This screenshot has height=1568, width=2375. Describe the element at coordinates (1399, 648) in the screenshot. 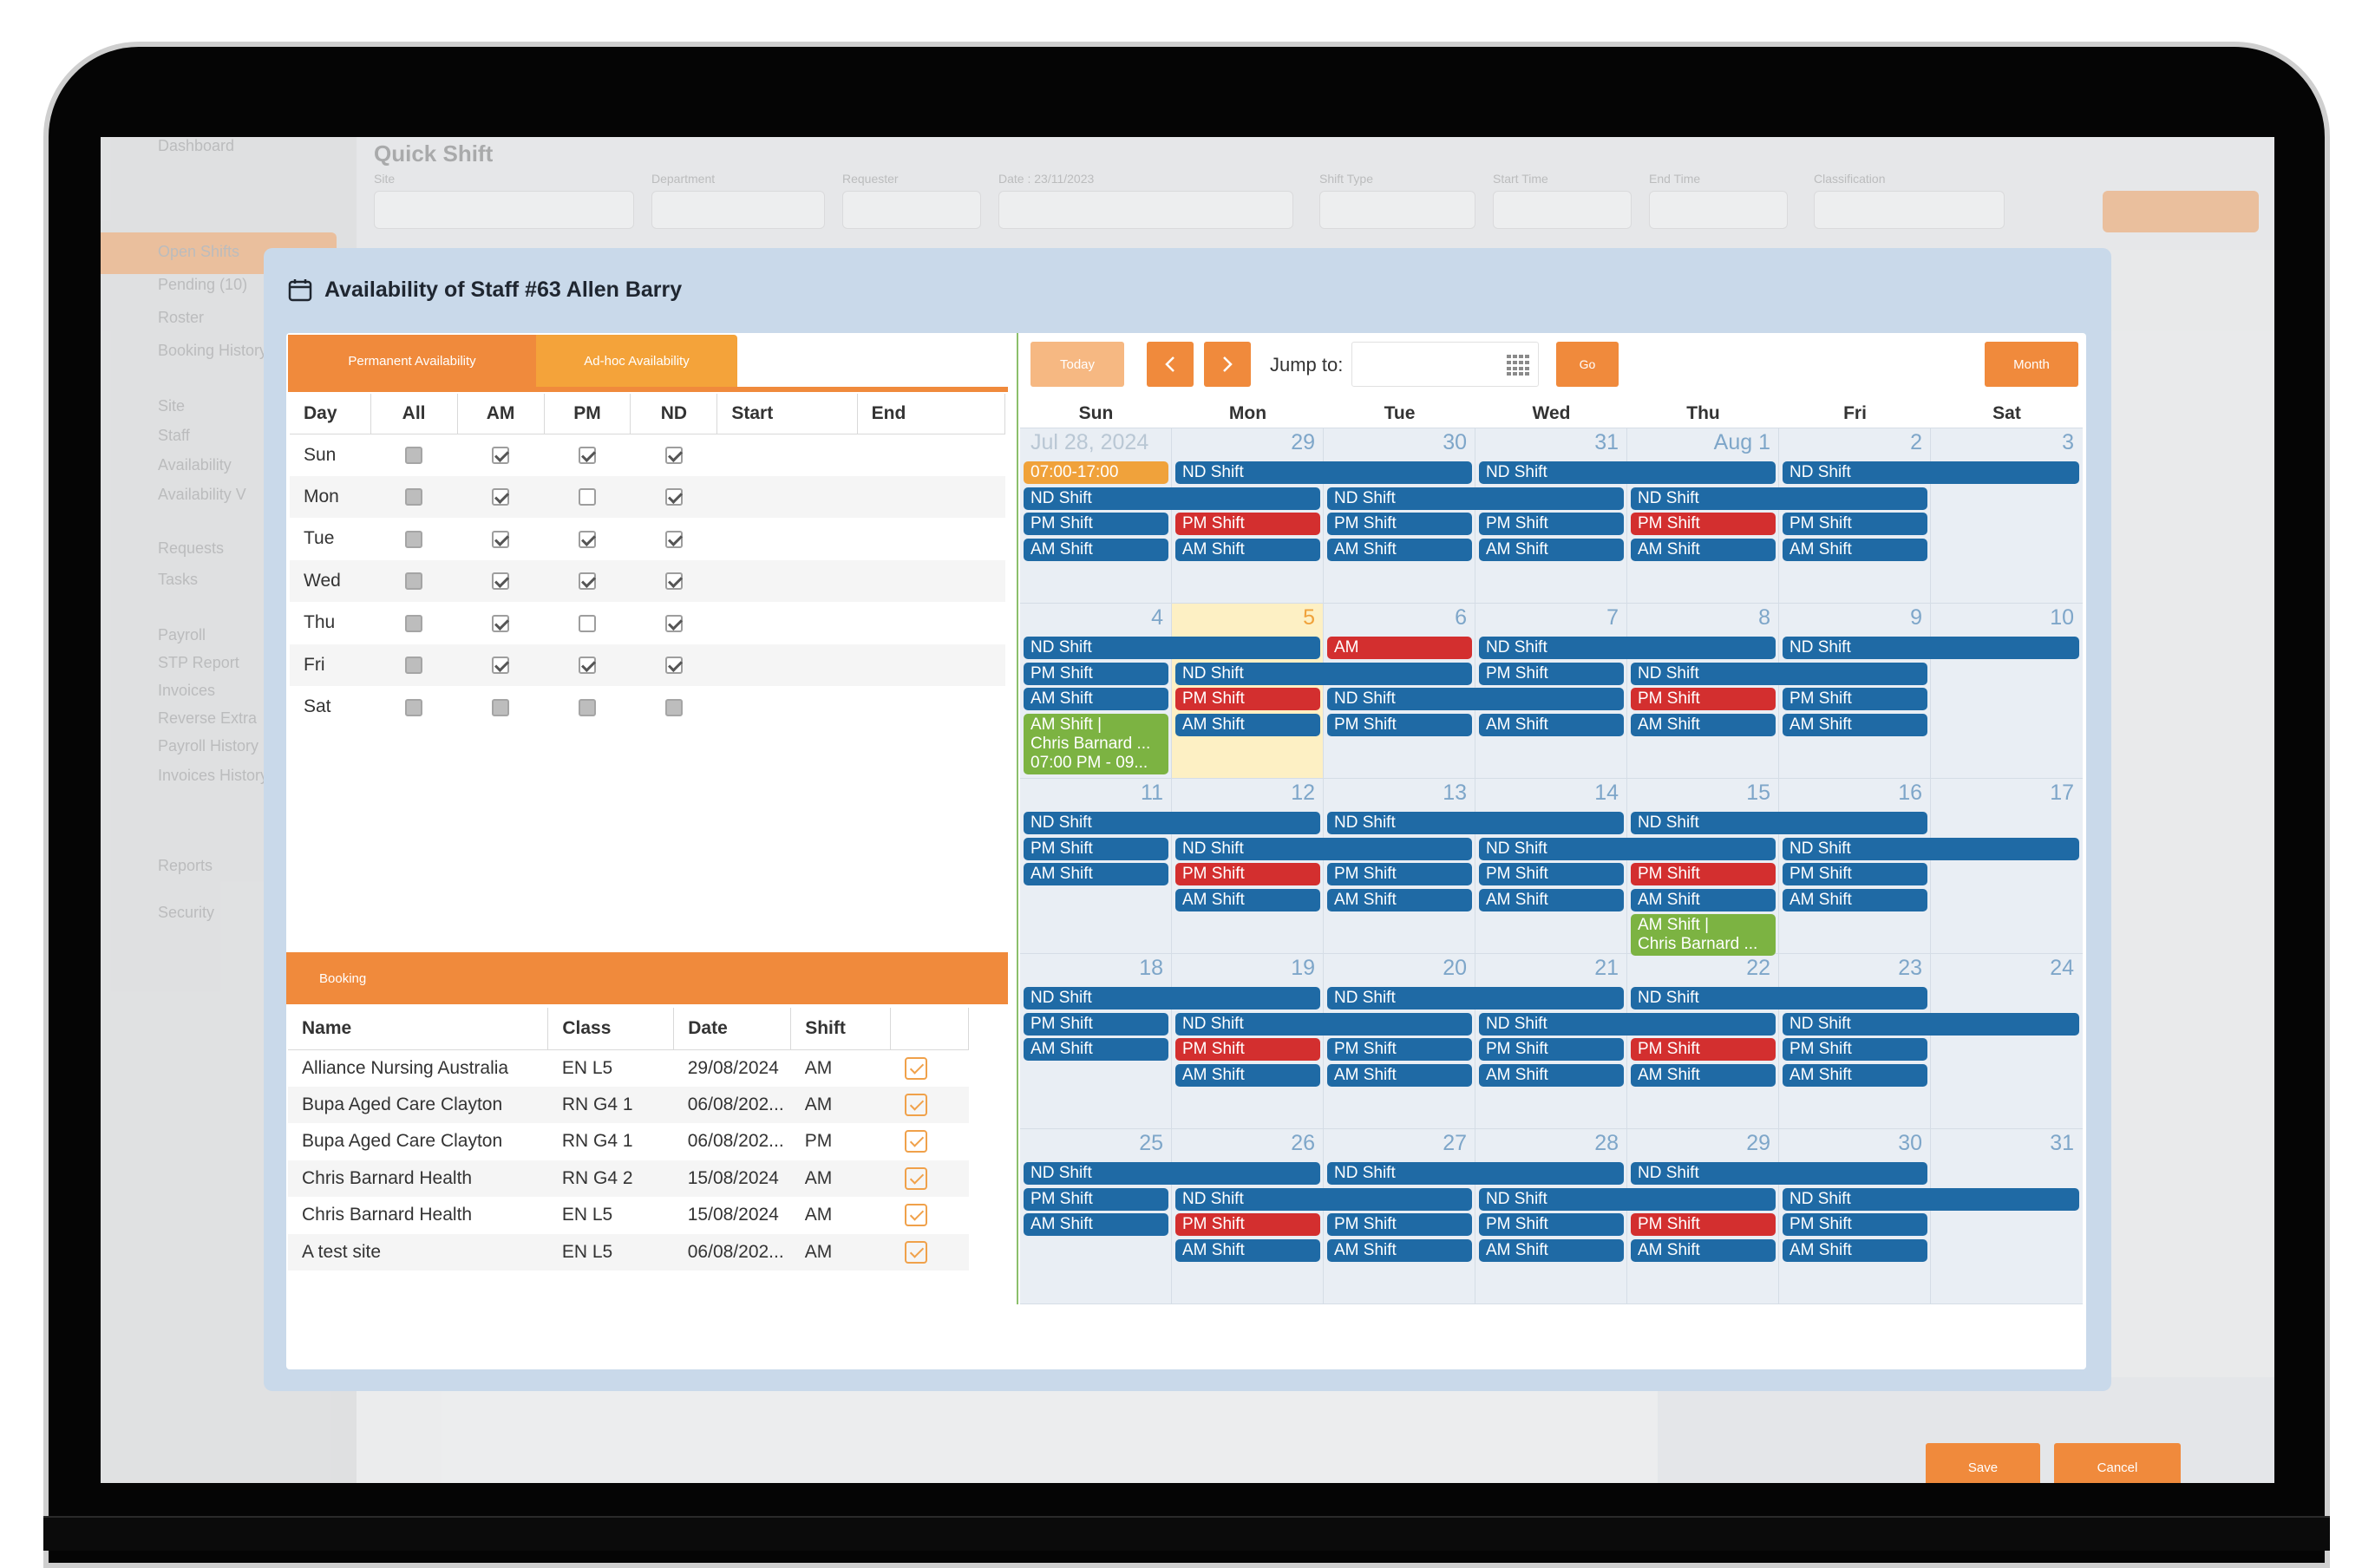

I see `shift-event: AM` at that location.